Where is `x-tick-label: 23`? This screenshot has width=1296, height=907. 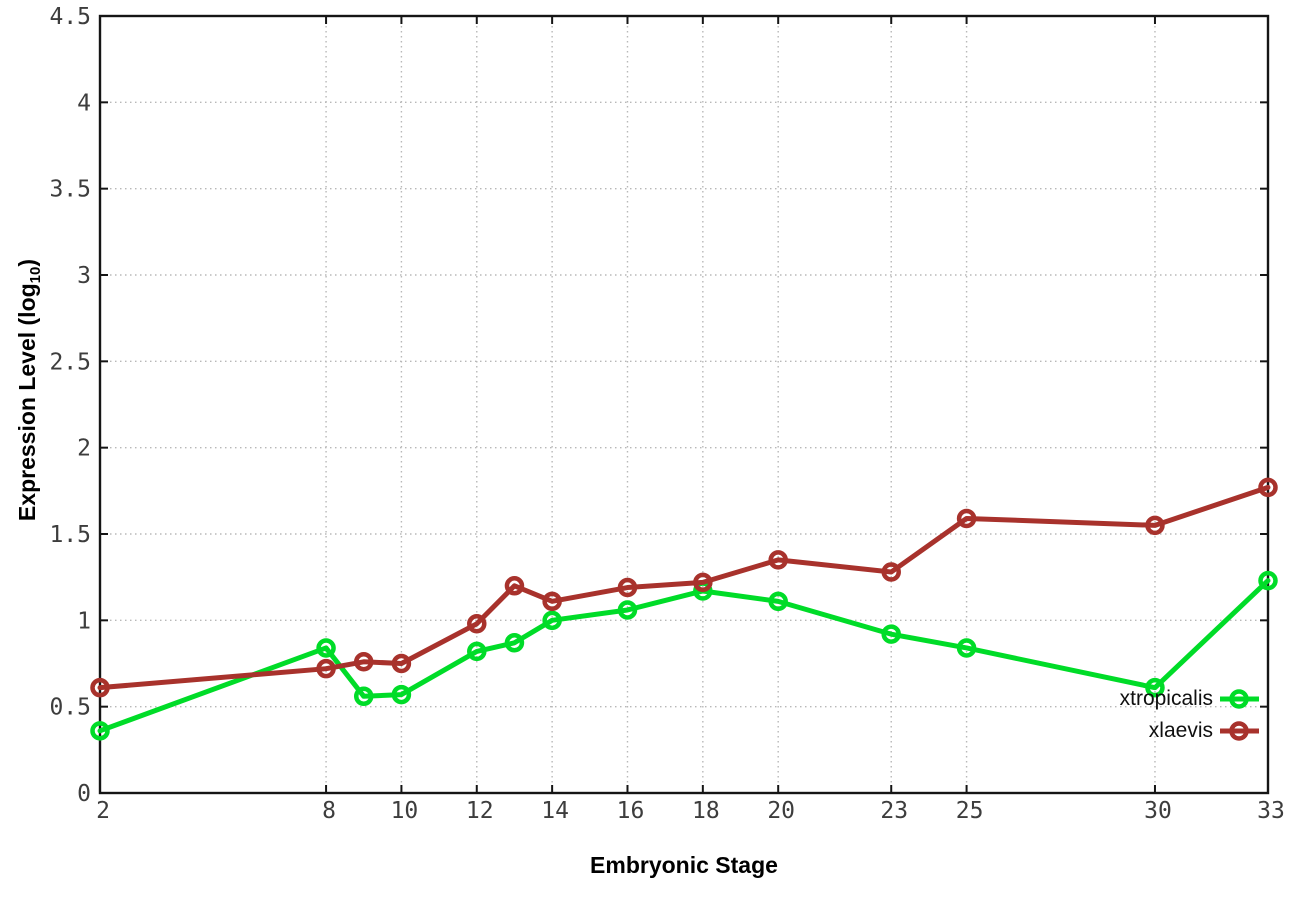
x-tick-label: 23 is located at coordinates (894, 811).